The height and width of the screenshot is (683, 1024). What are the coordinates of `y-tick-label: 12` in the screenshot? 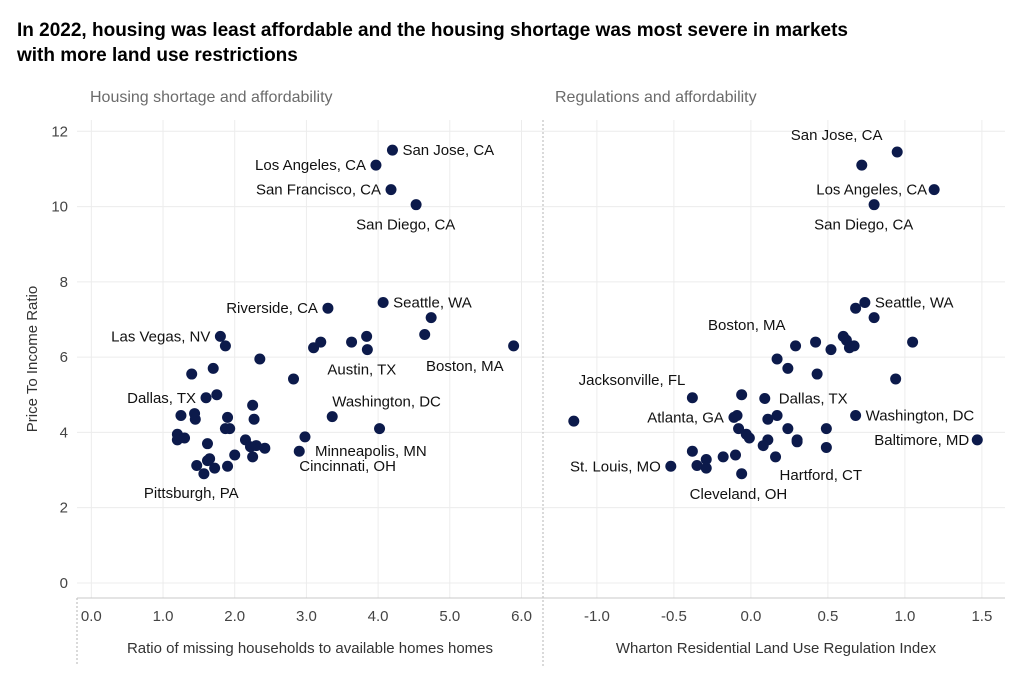 It's located at (59, 131).